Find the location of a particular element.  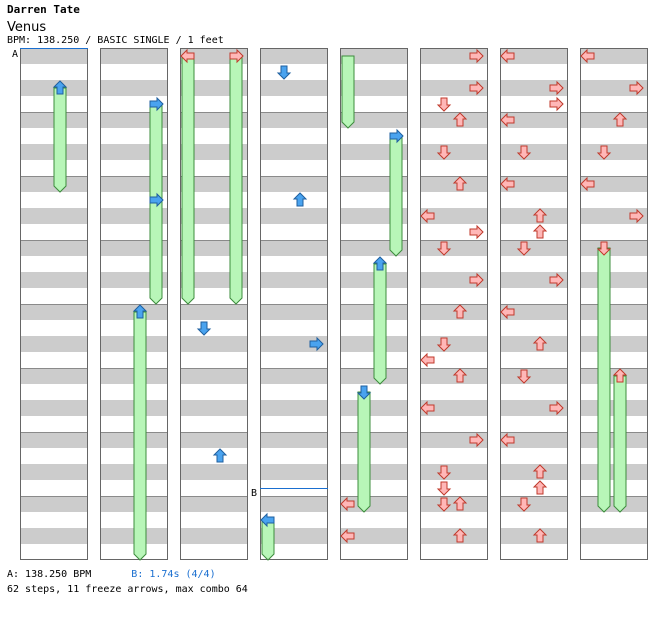

chart-info: BPM: 138.250 / BASIC SINGLE / 1 feet is located at coordinates (115, 40).